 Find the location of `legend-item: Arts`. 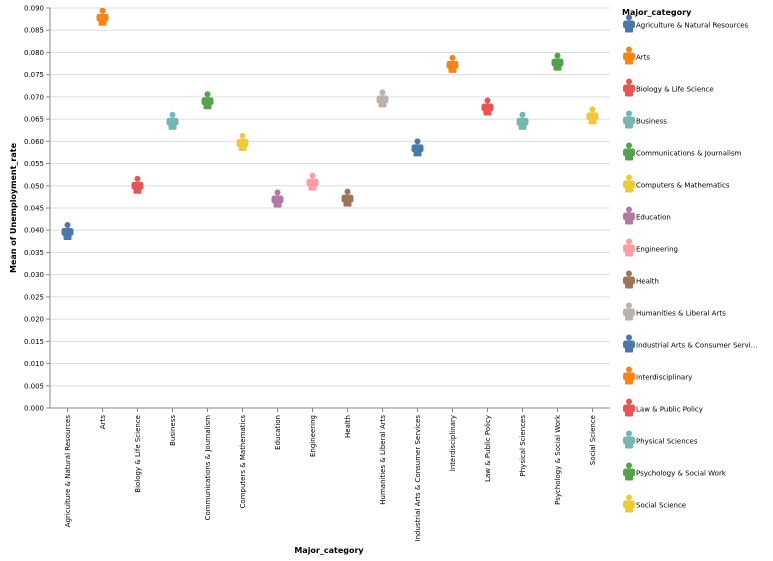

legend-item: Arts is located at coordinates (636, 55).